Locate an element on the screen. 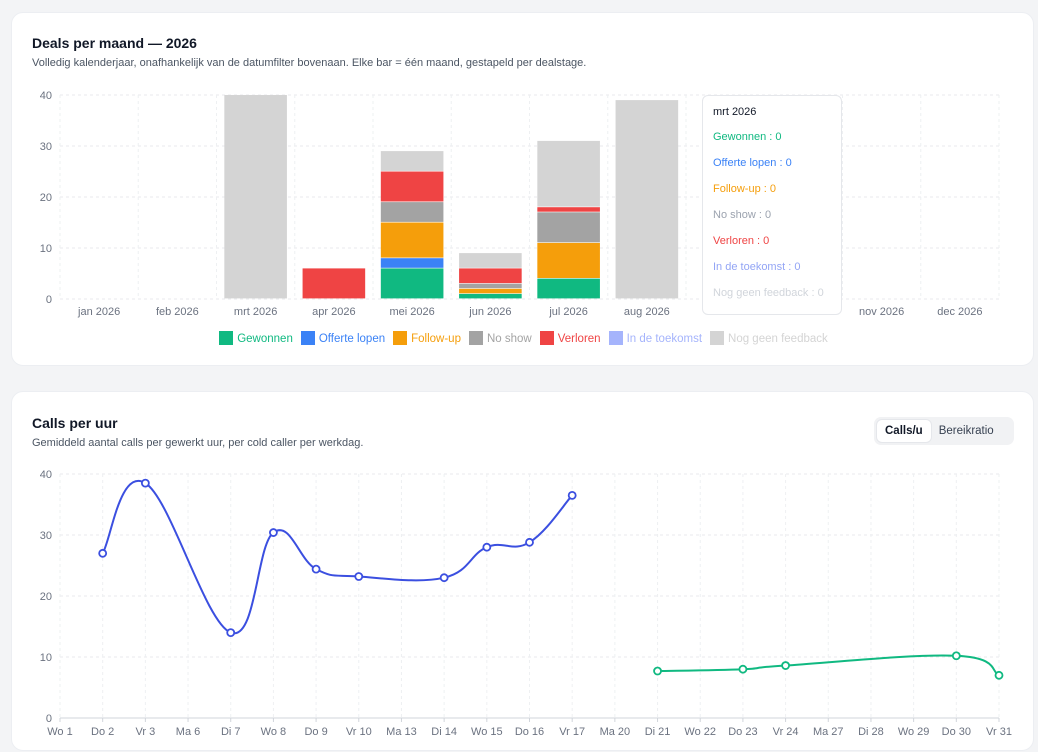 The image size is (1038, 752). x-tick-label: Do 2 is located at coordinates (102, 732).